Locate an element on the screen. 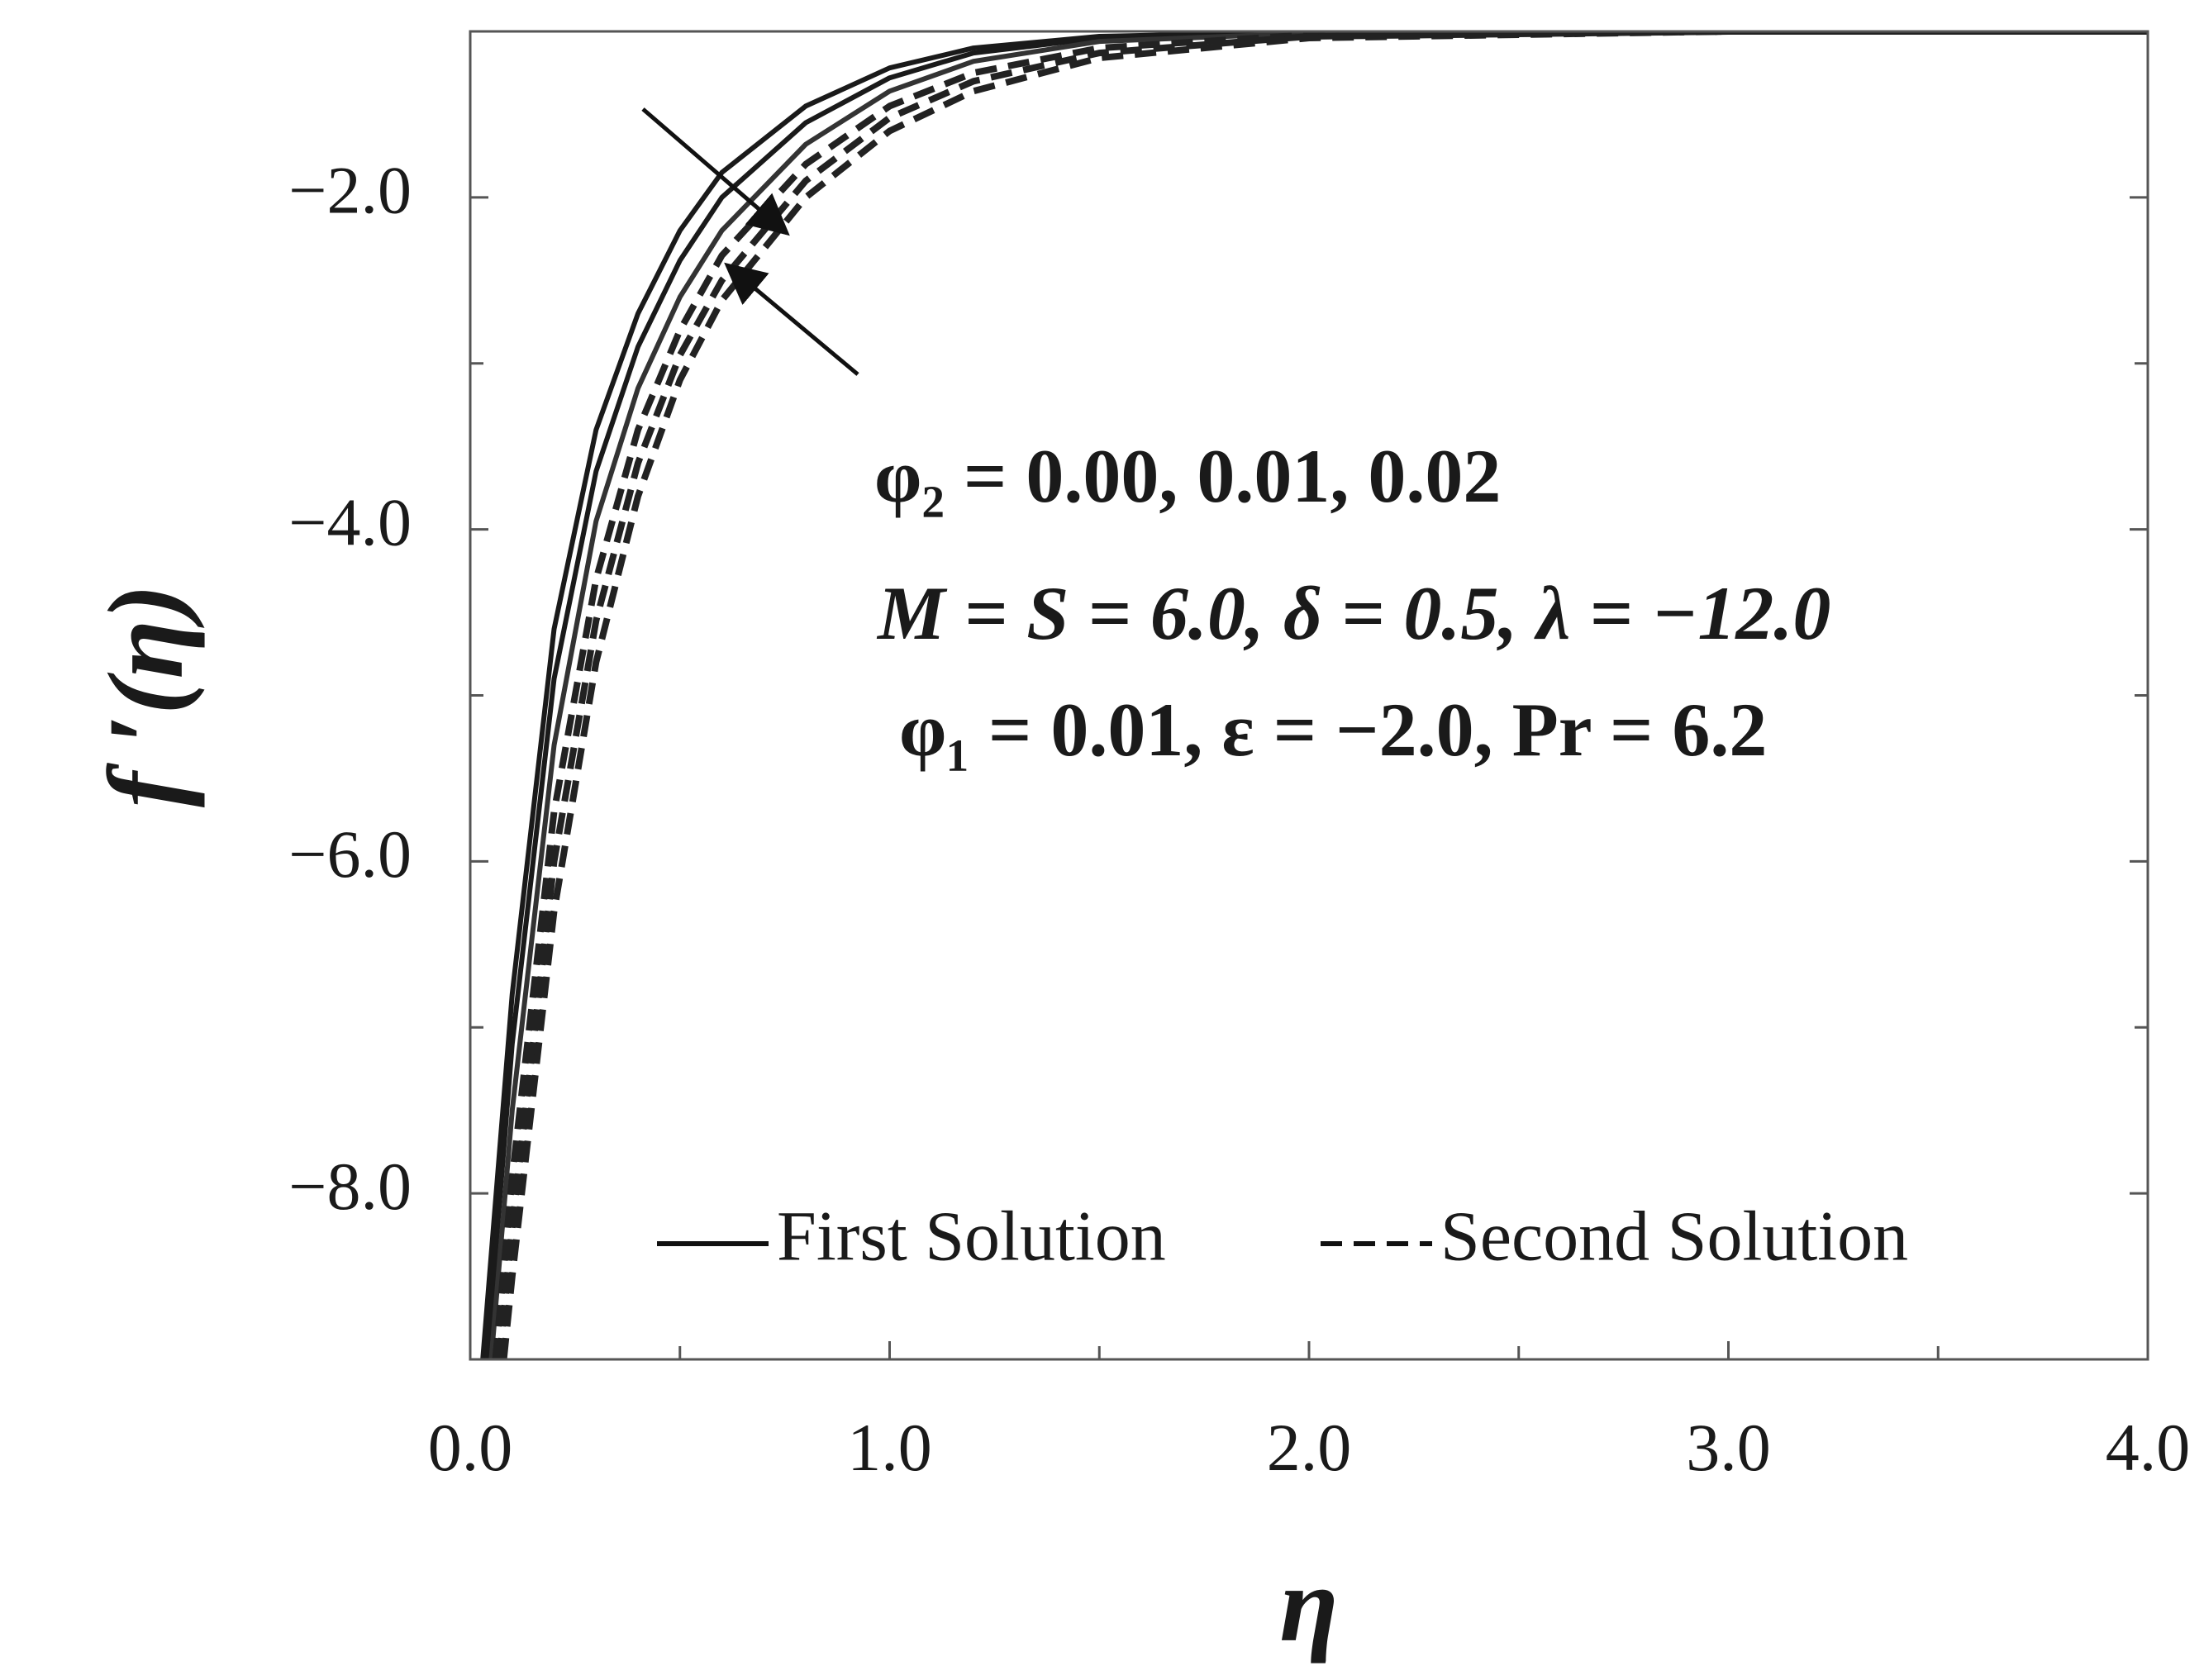  x-axis-title: η is located at coordinates (1308, 1604).